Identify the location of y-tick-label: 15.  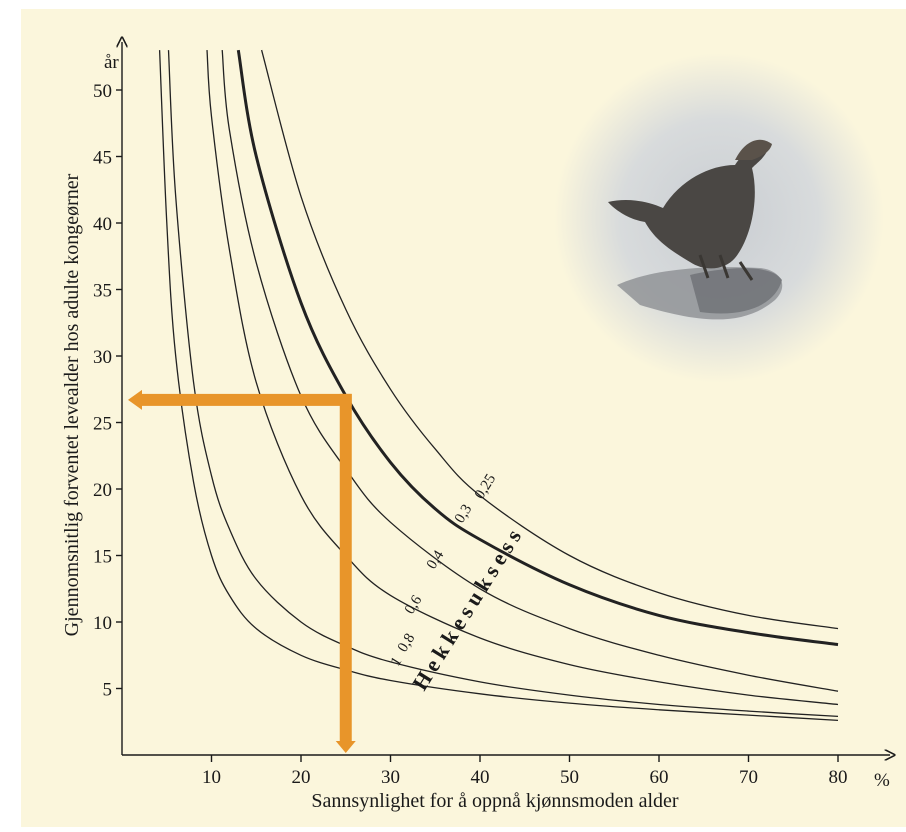
(102, 557).